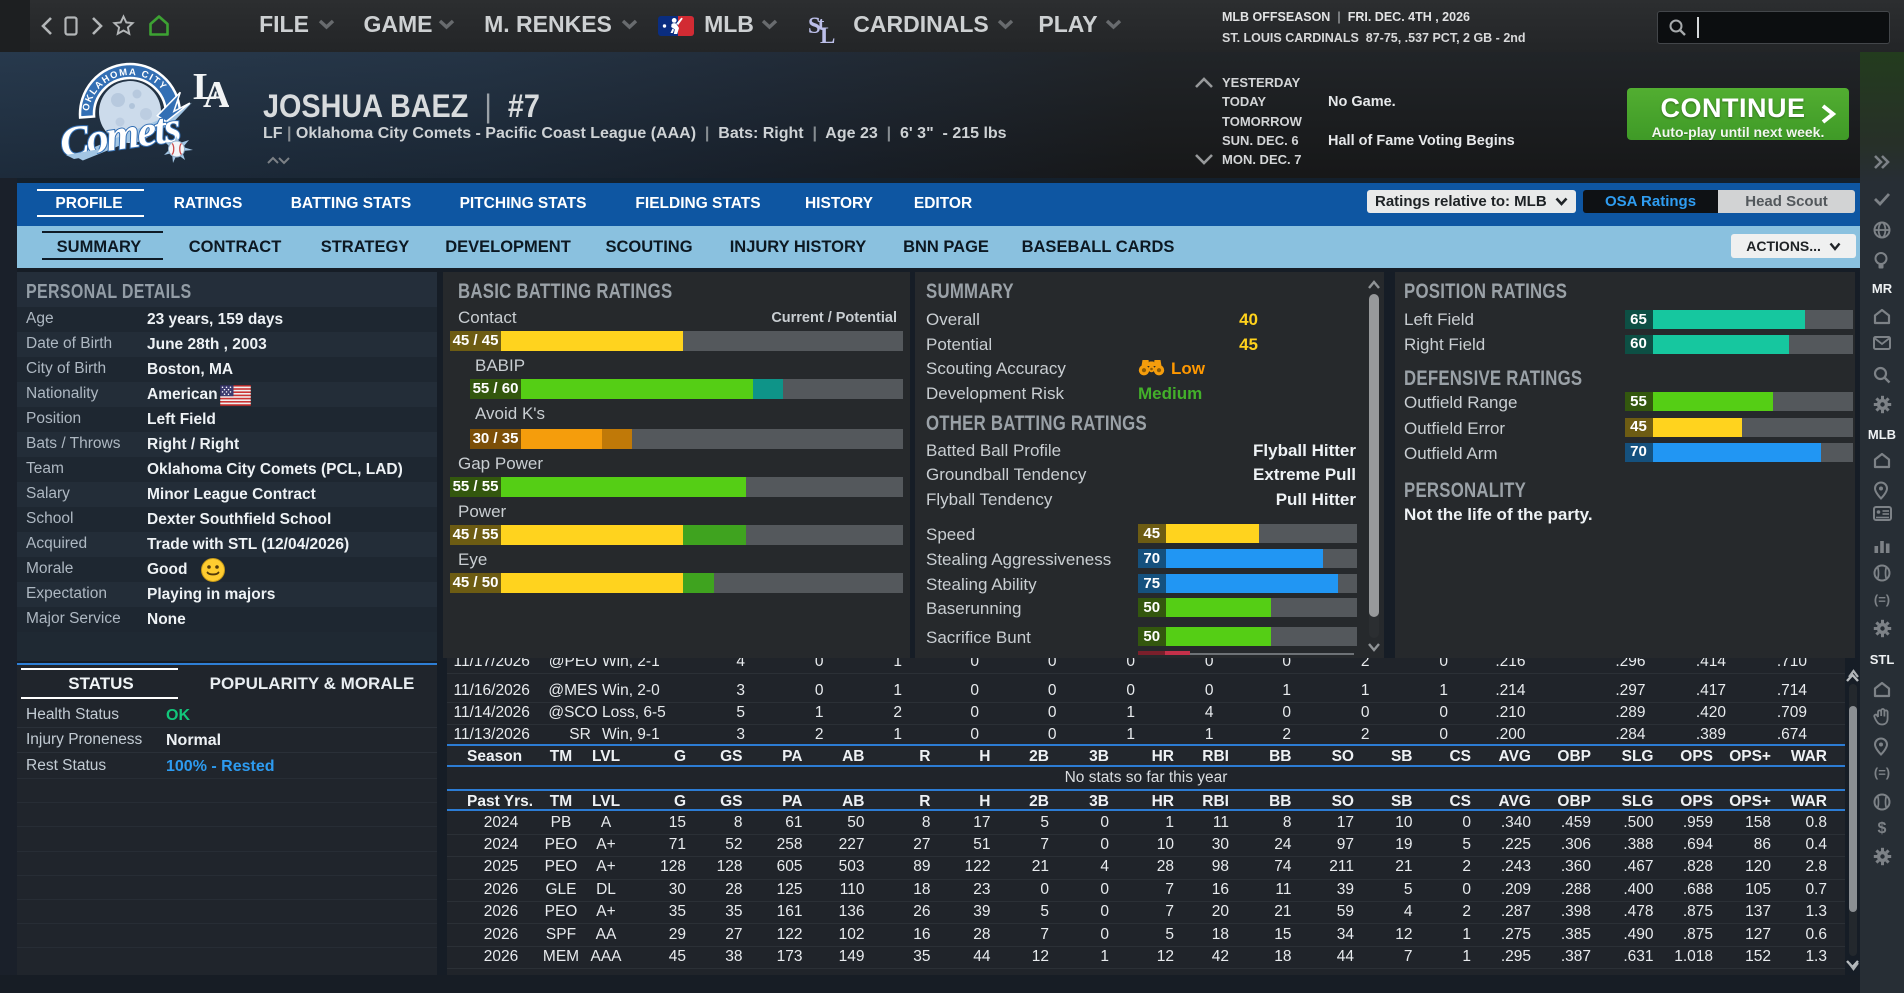 This screenshot has width=1904, height=993. I want to click on svg-text: t, so click(821, 24).